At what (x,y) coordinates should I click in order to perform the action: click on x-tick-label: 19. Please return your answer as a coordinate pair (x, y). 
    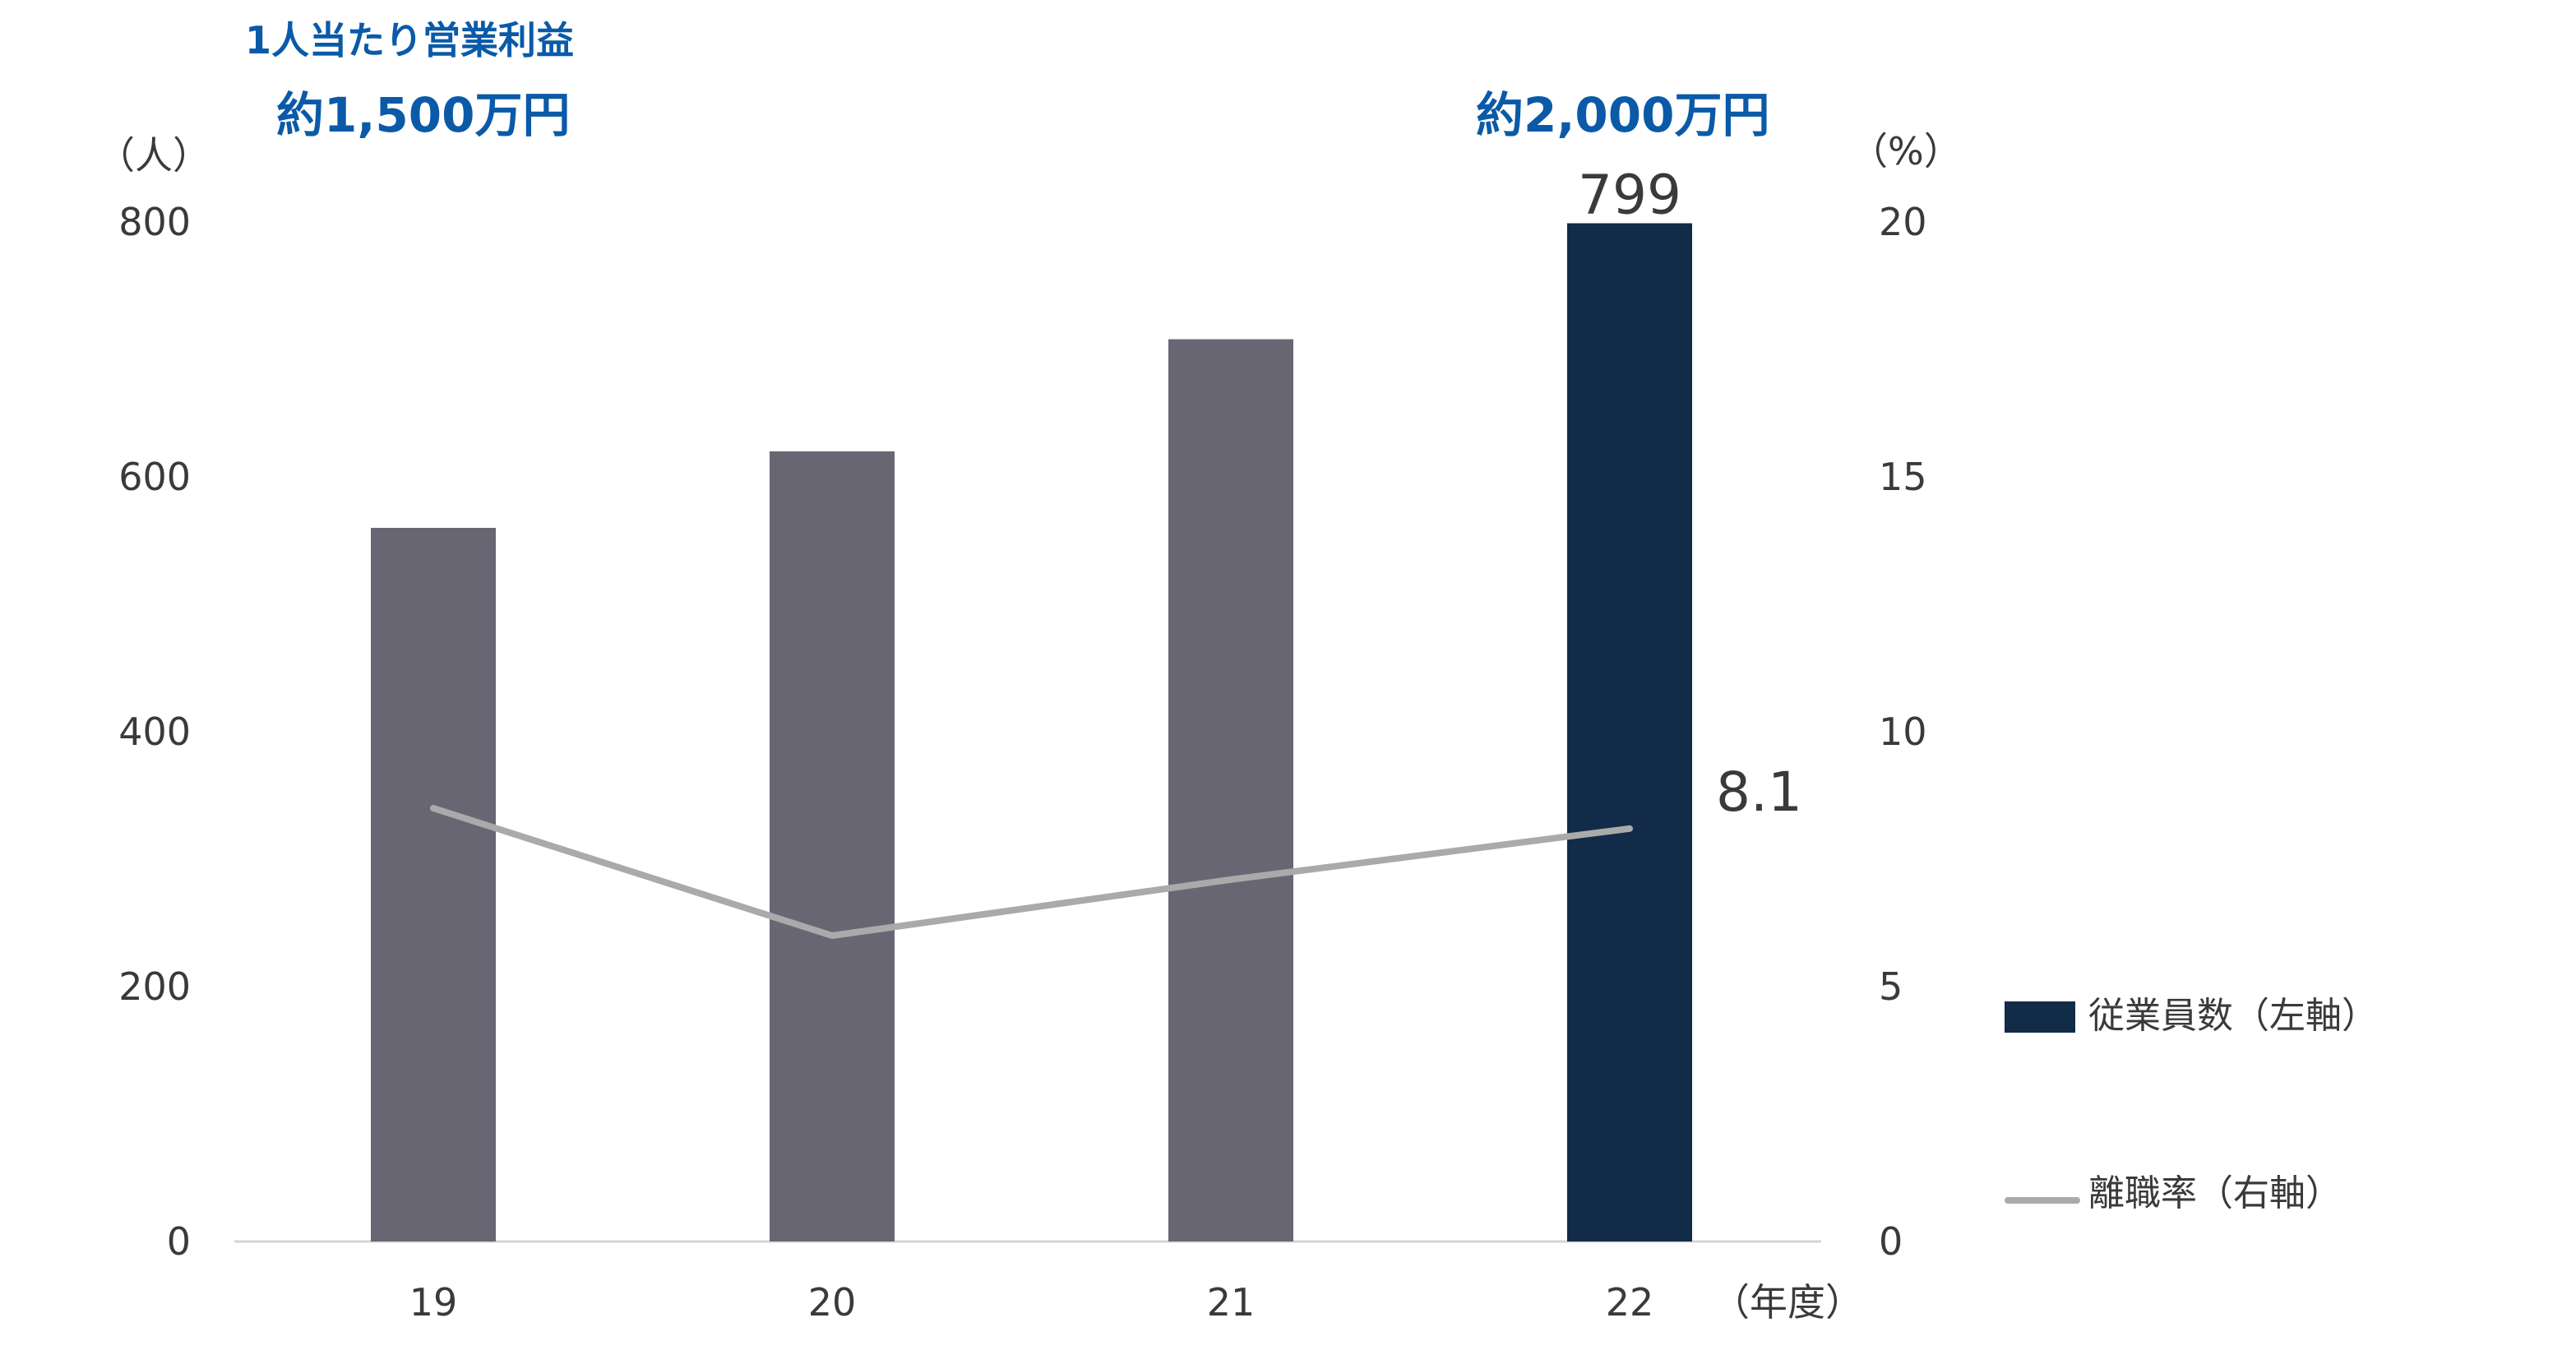
    Looking at the image, I should click on (433, 1302).